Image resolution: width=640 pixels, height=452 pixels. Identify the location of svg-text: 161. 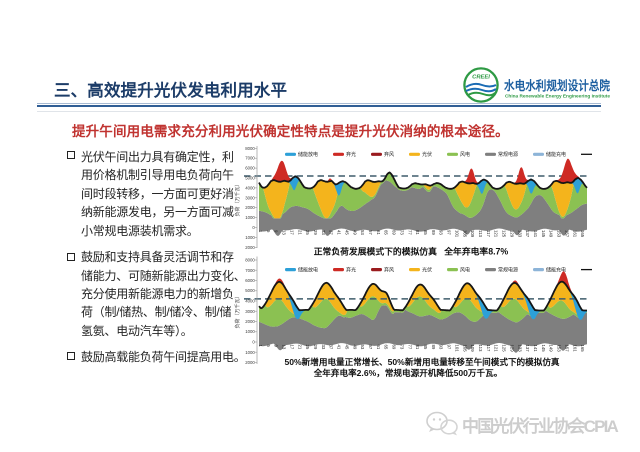
(574, 234).